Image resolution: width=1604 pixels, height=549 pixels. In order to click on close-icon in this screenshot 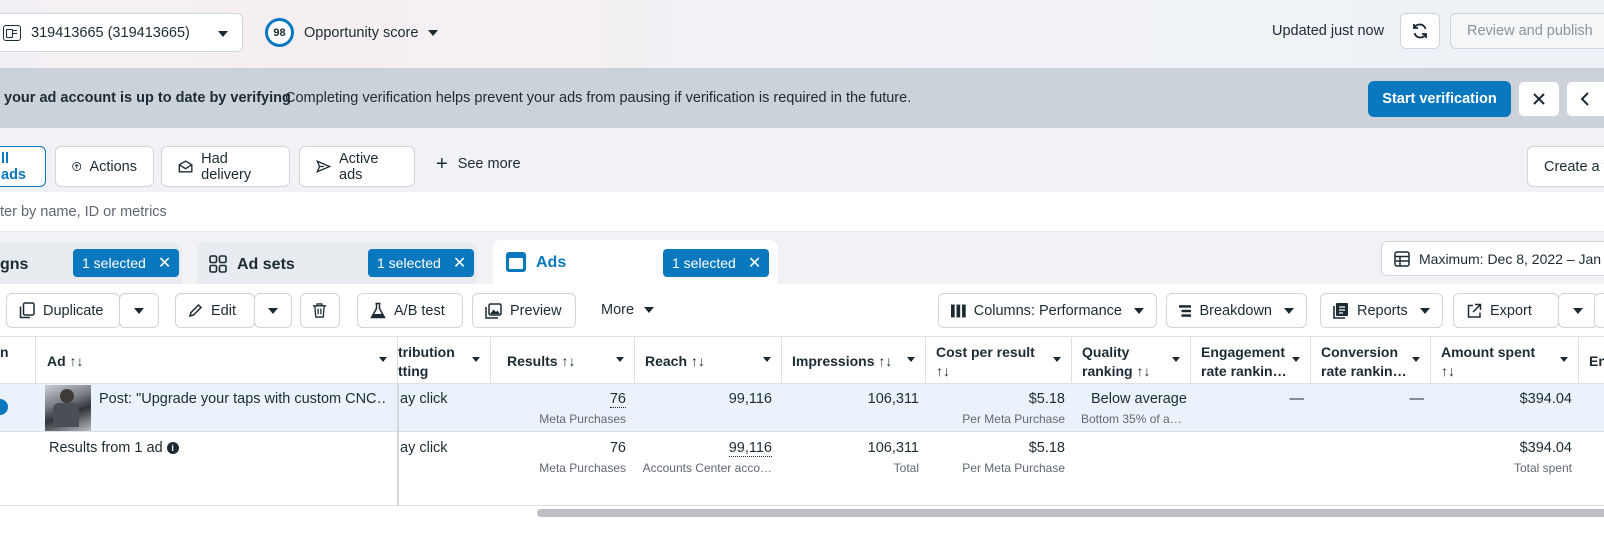, I will do `click(1539, 99)`.